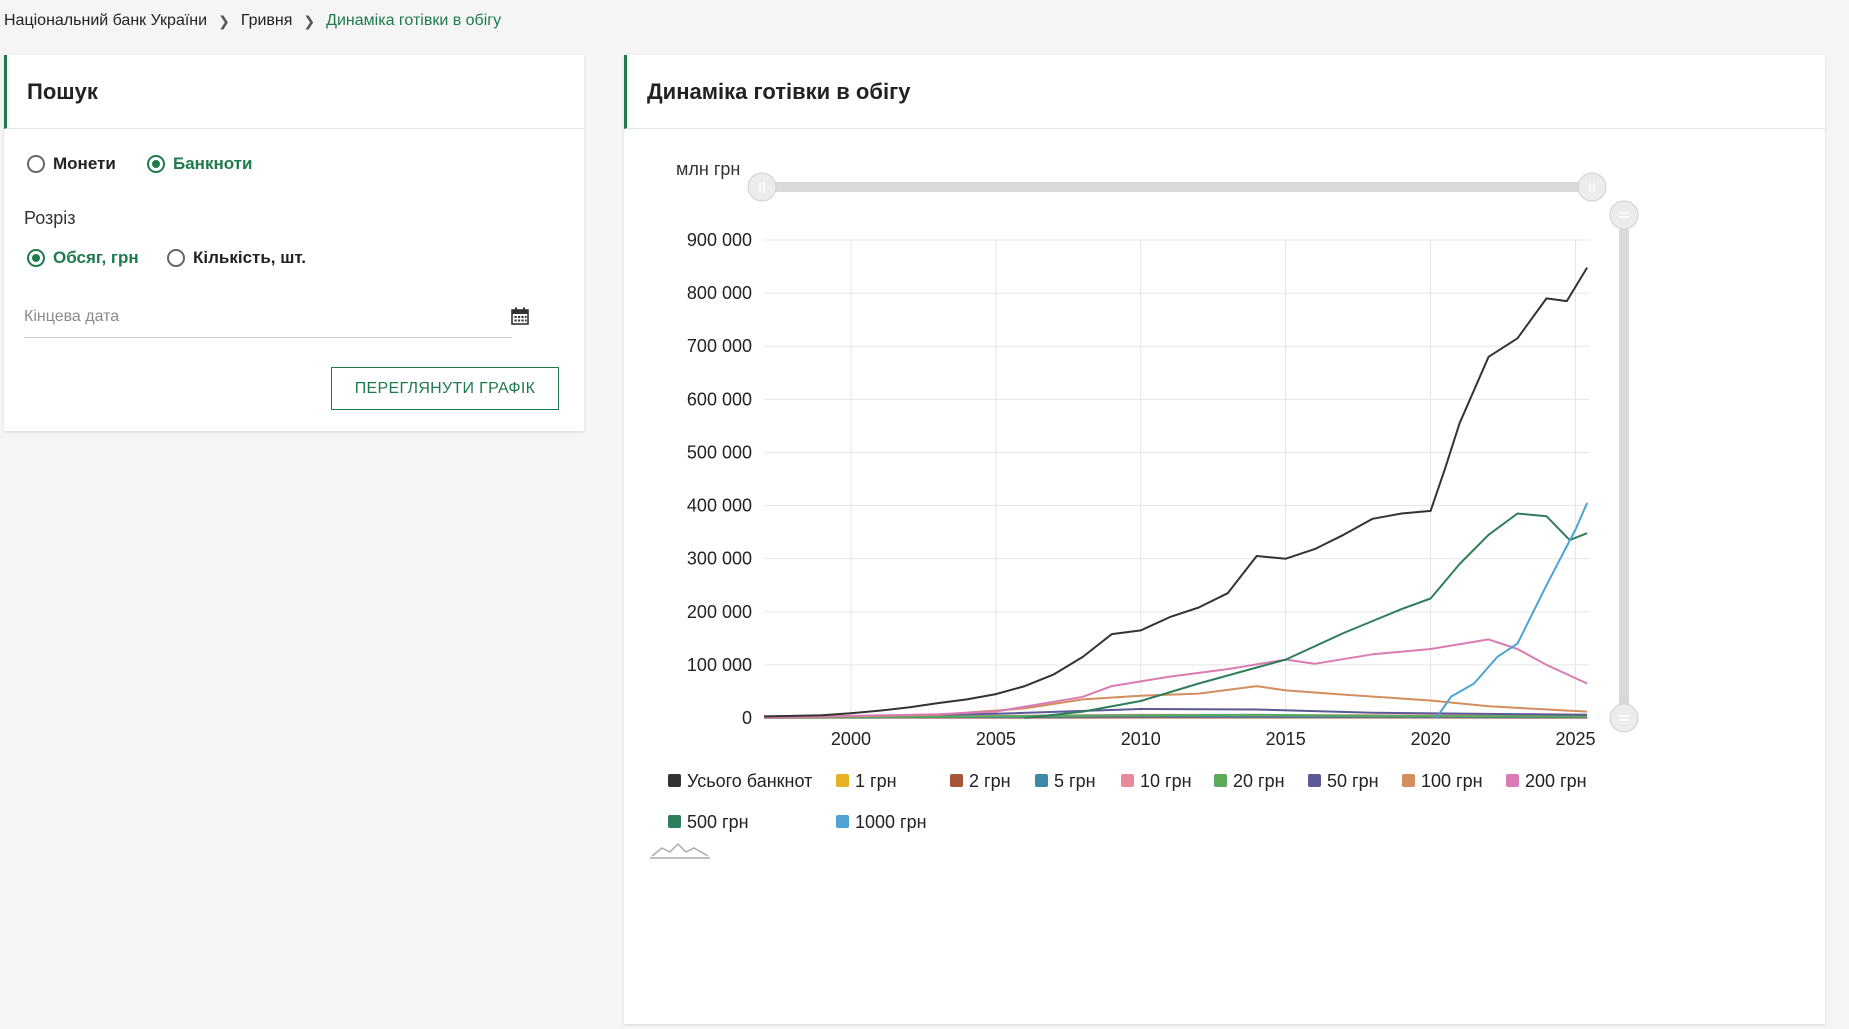 The height and width of the screenshot is (1029, 1849). I want to click on legend-item-label: 100 грн, so click(1452, 781).